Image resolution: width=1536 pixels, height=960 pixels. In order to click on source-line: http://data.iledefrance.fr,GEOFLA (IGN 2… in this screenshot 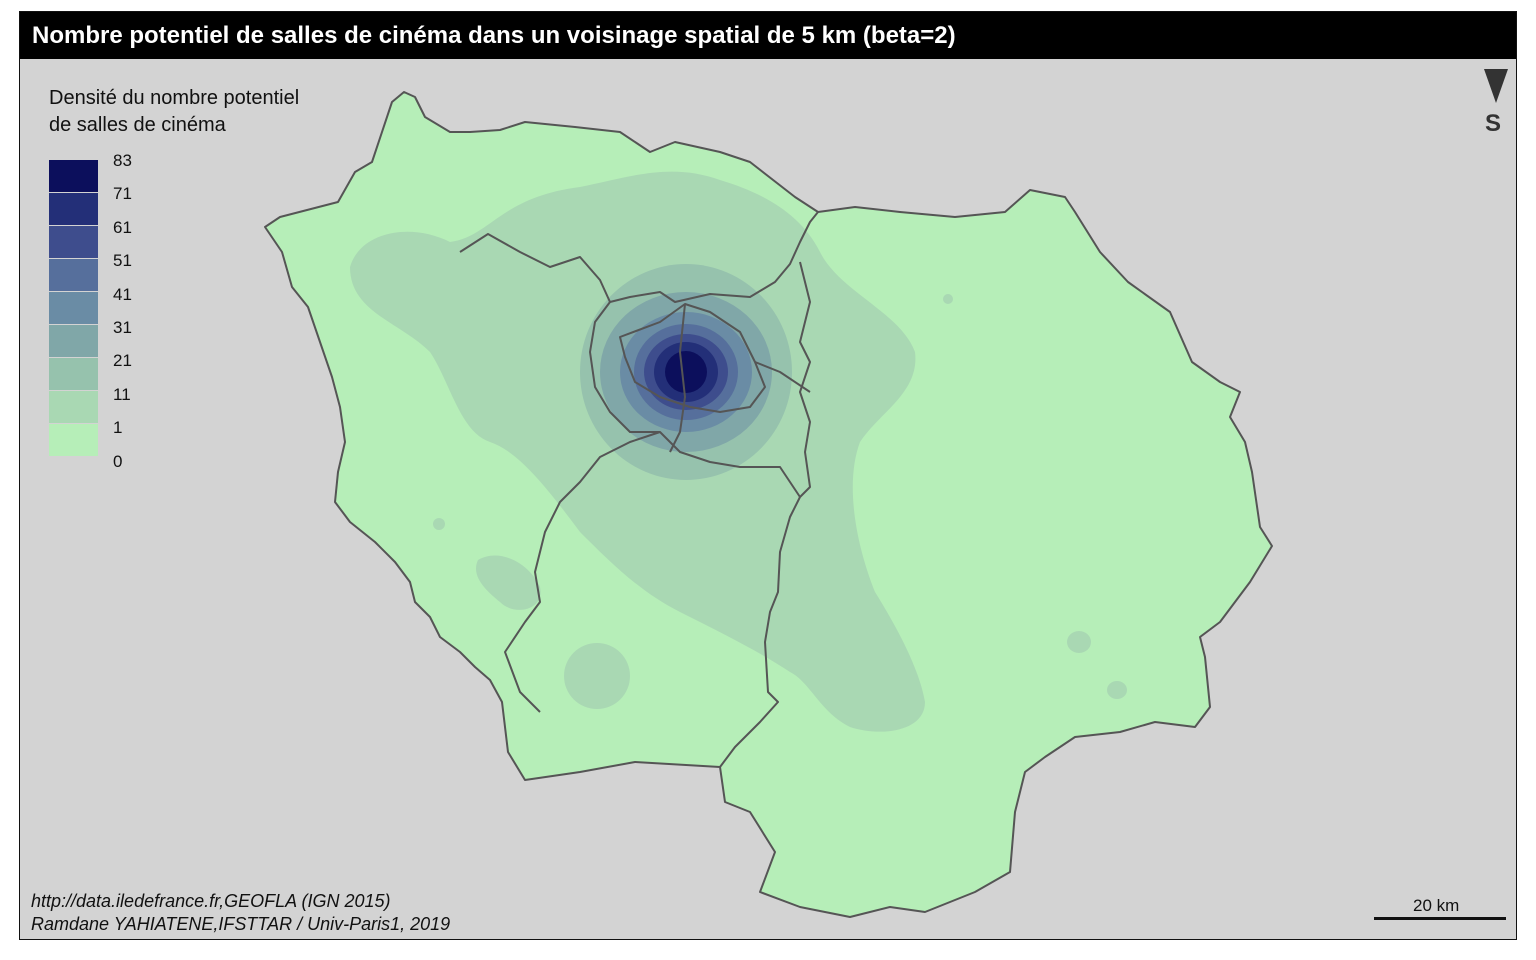, I will do `click(211, 901)`.